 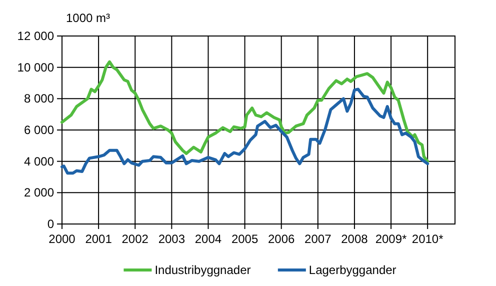 What do you see at coordinates (391, 239) in the screenshot?
I see `x-tick-label: 2009*` at bounding box center [391, 239].